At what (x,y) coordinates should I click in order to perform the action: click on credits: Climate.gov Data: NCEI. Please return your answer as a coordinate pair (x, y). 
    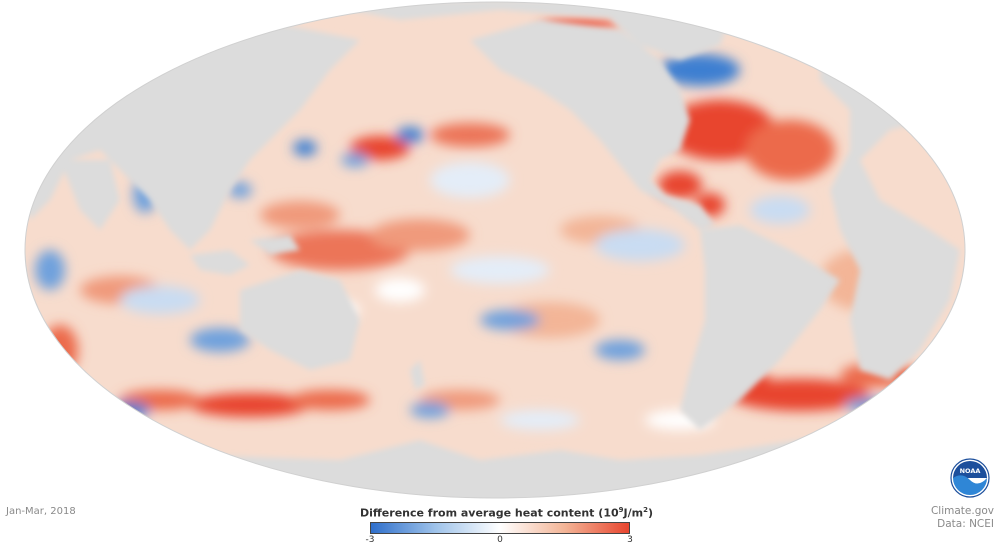
    Looking at the image, I should click on (962, 518).